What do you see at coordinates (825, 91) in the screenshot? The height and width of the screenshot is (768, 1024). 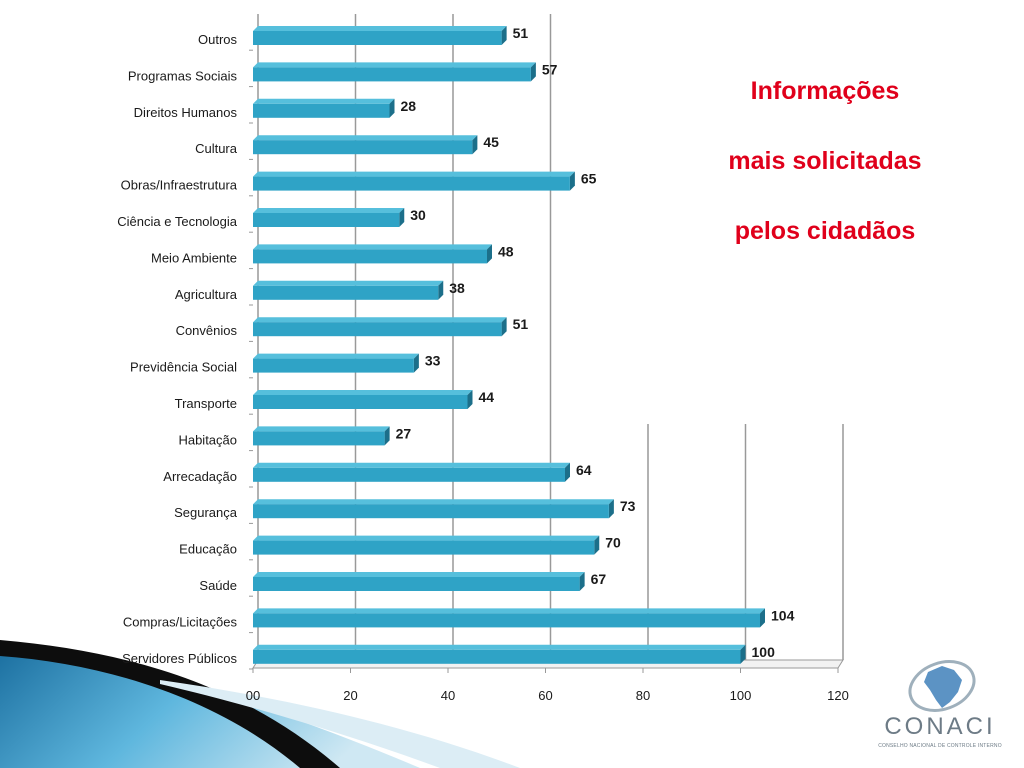 I see `title-line-1: Informações` at bounding box center [825, 91].